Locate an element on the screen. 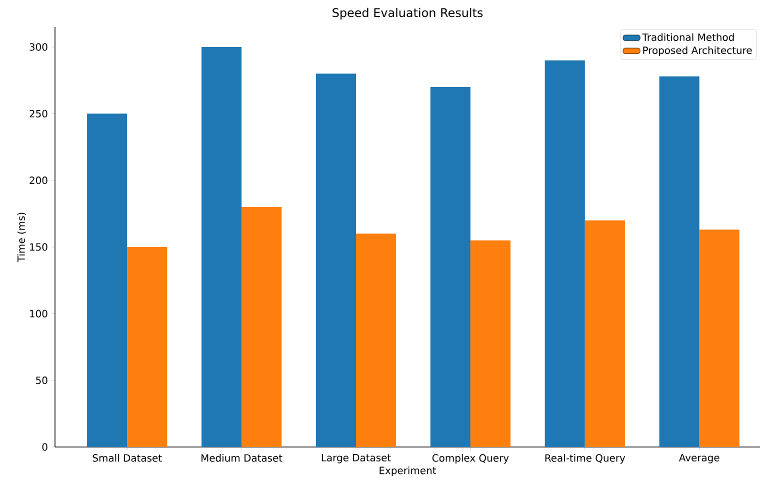  y-tick-label: 150 is located at coordinates (39, 247).